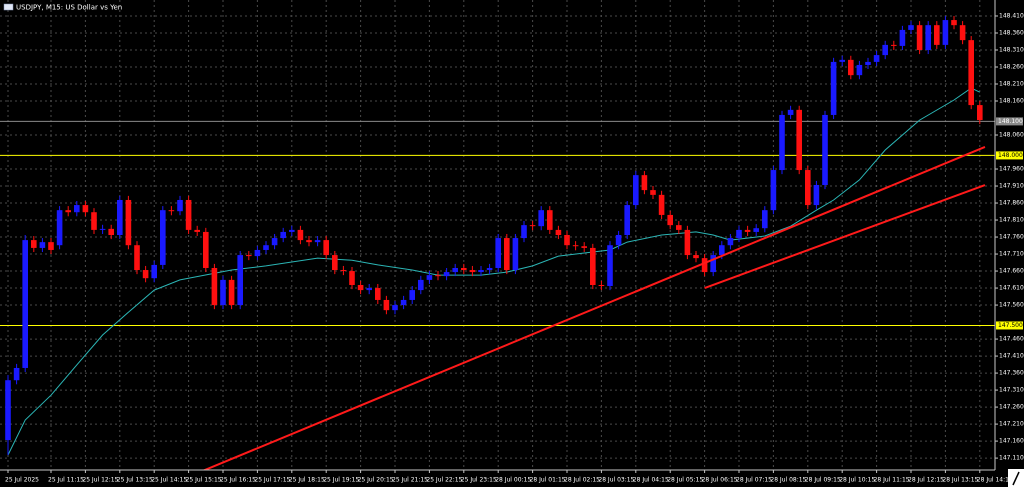 This screenshot has width=1024, height=487. Describe the element at coordinates (1011, 66) in the screenshot. I see `y-tick-label: 148.260` at that location.